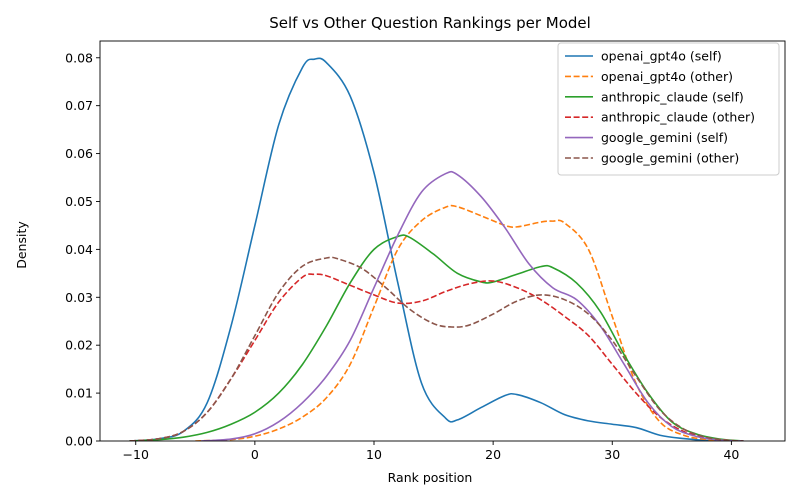  What do you see at coordinates (79, 441) in the screenshot?
I see `y-tick-label: 0.00` at bounding box center [79, 441].